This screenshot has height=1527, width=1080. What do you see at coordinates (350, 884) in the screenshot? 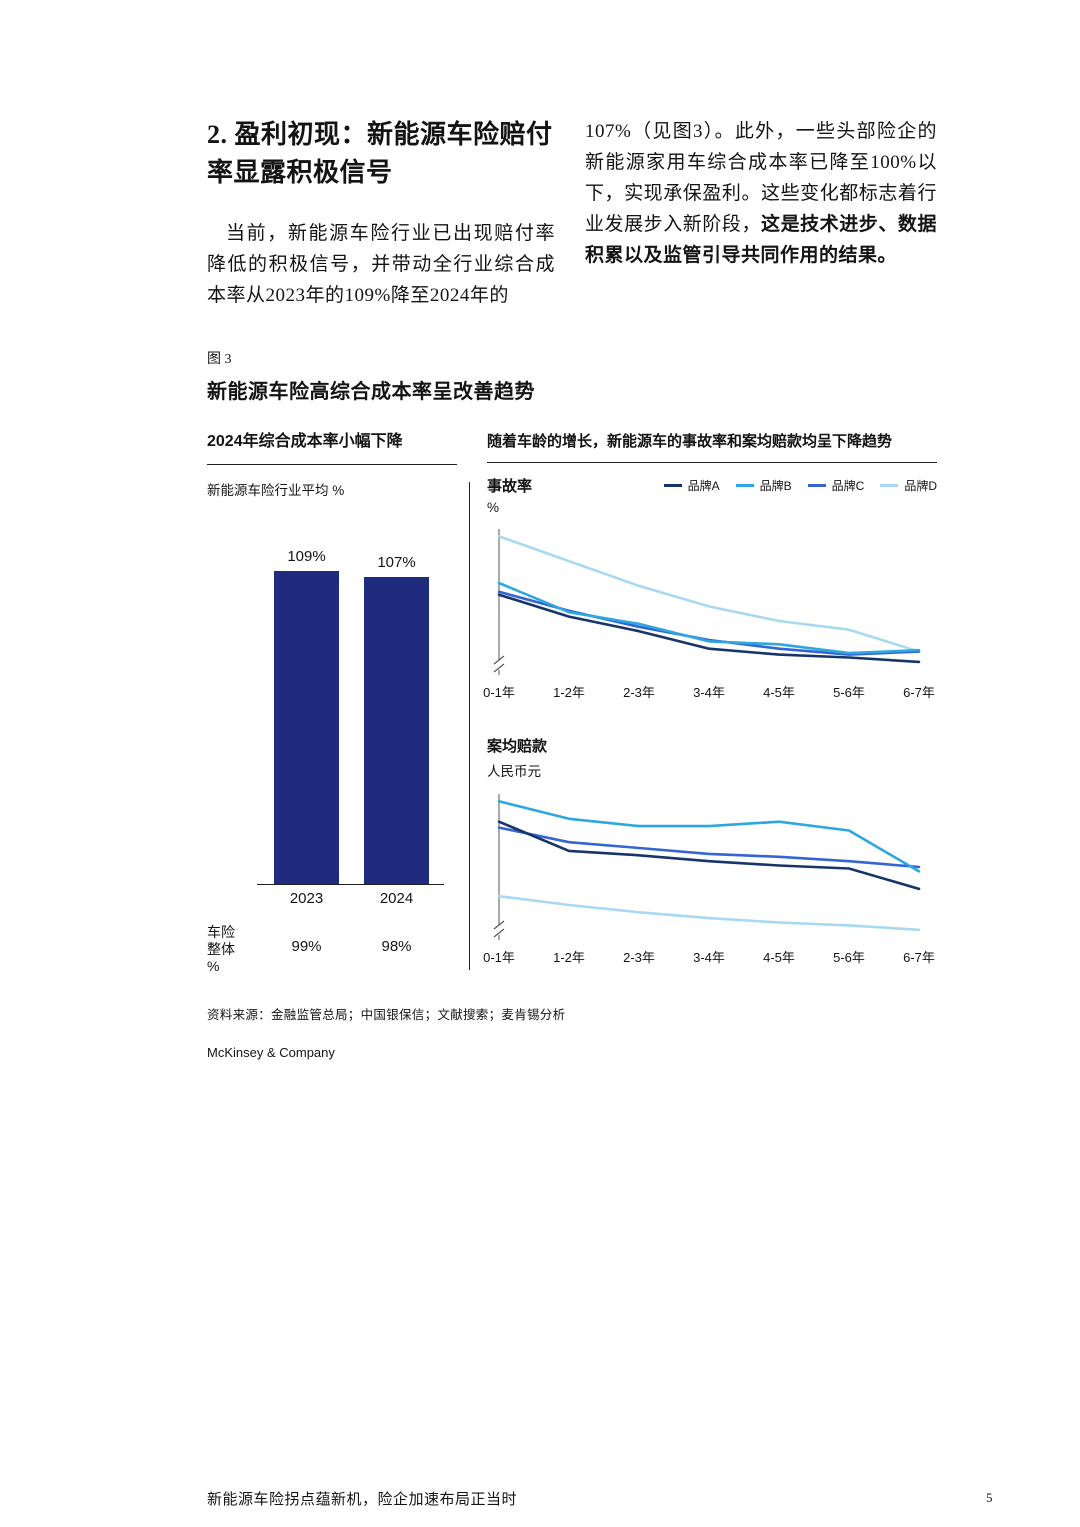
I see `bar-axis-baseline` at bounding box center [350, 884].